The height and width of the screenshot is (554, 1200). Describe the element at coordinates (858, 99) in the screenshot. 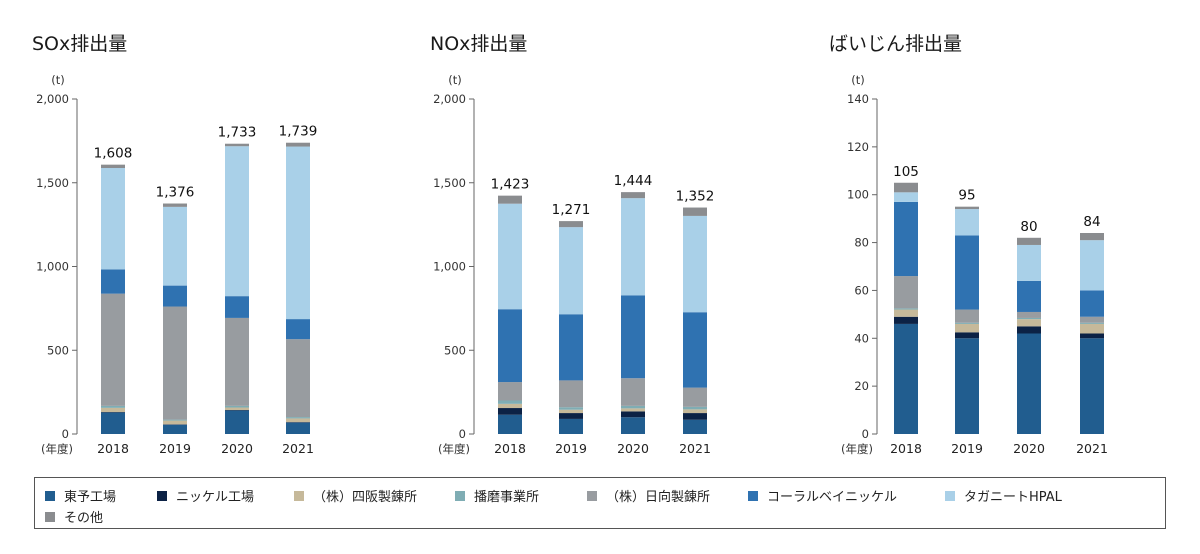

I see `y-tick-label: 140` at that location.